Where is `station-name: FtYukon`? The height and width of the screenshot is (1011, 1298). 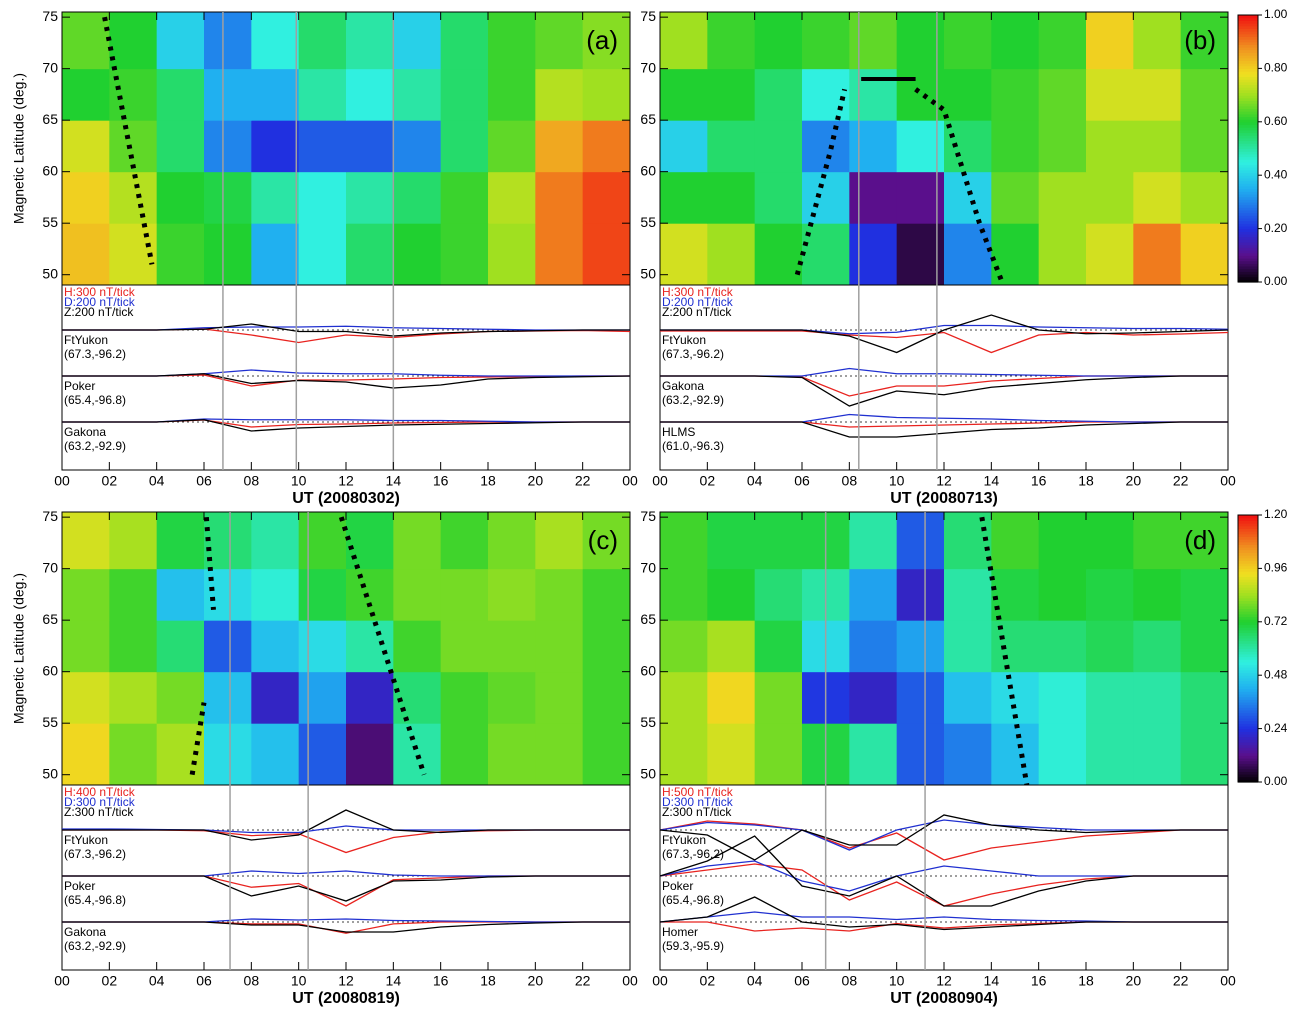 station-name: FtYukon is located at coordinates (684, 340).